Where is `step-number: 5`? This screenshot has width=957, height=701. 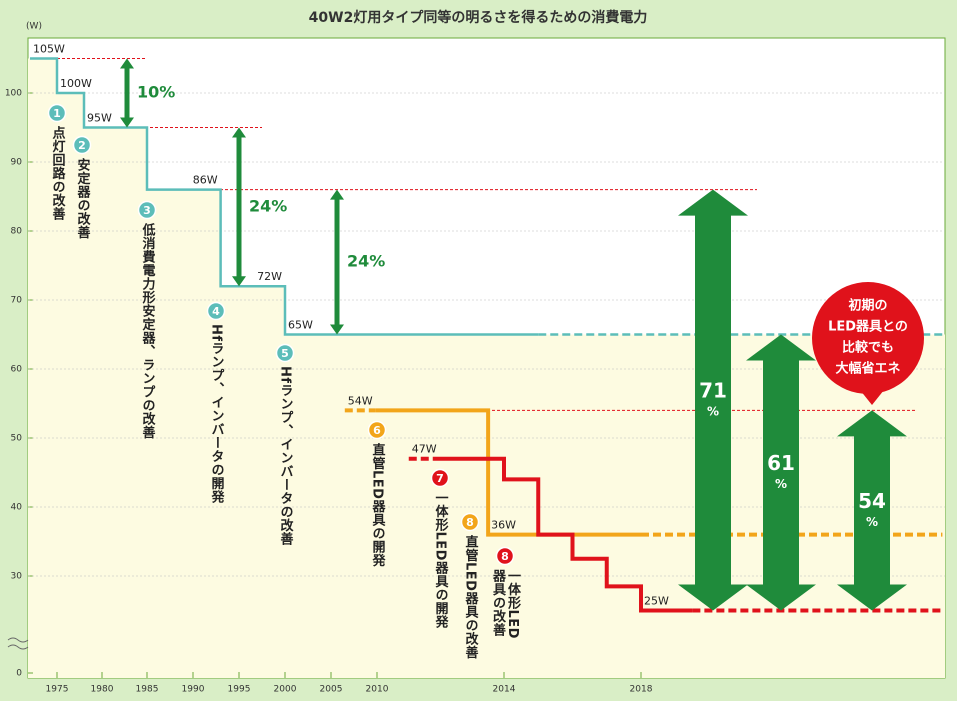 step-number: 5 is located at coordinates (285, 353).